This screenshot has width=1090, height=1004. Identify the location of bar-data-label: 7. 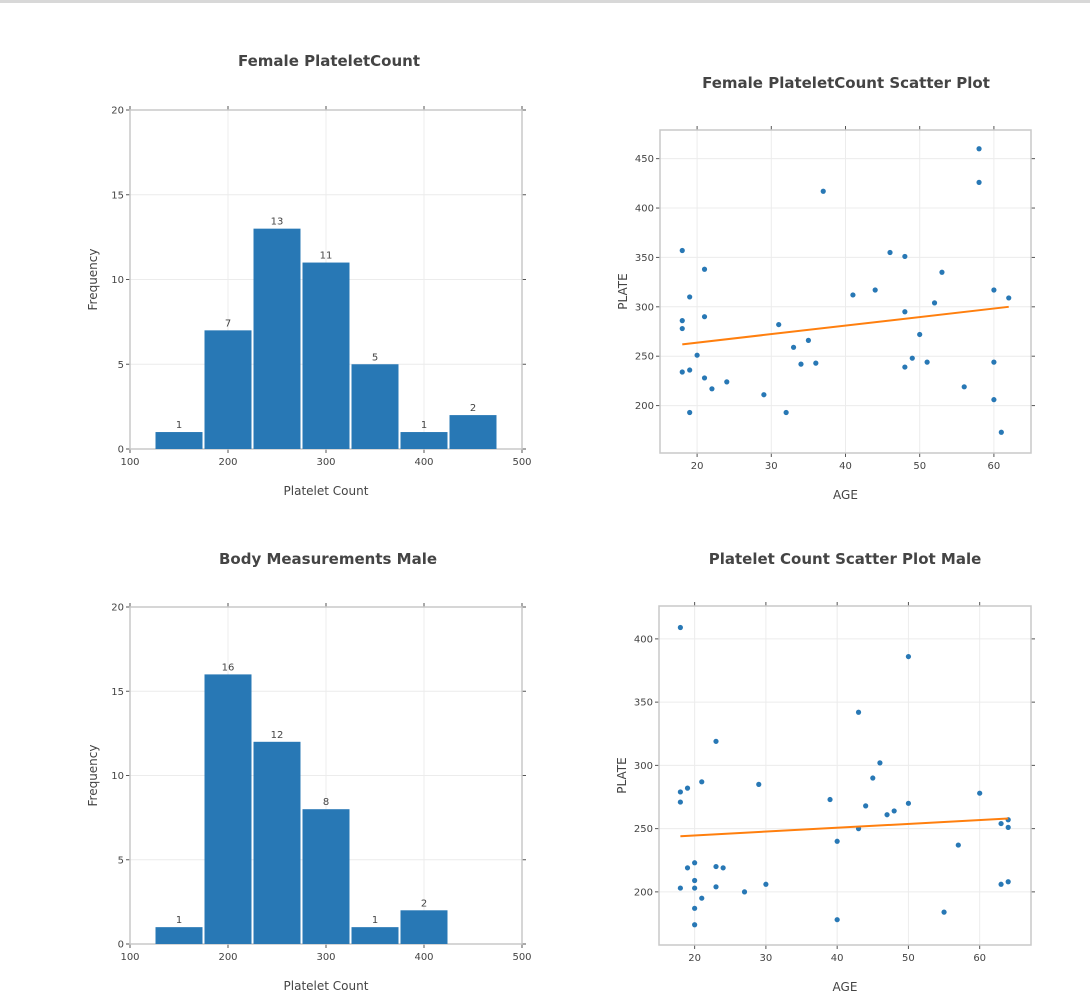
(228, 323).